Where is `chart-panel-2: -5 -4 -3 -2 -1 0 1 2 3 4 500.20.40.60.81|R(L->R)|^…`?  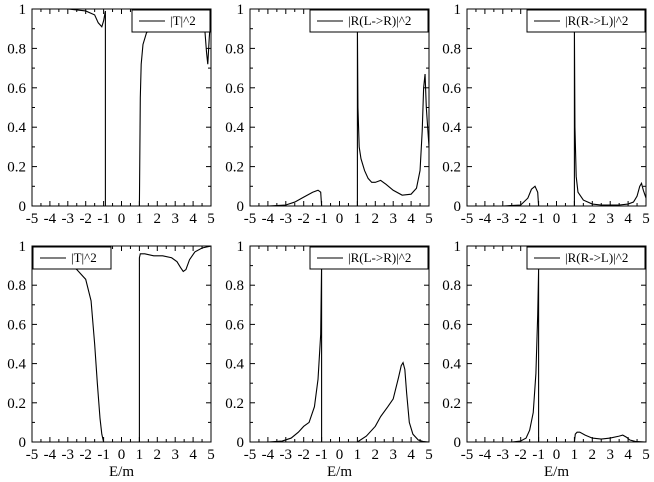 chart-panel-2: -5 -4 -3 -2 -1 0 1 2 3 4 500.20.40.60.81|R(L->R)|^… is located at coordinates (329, 114).